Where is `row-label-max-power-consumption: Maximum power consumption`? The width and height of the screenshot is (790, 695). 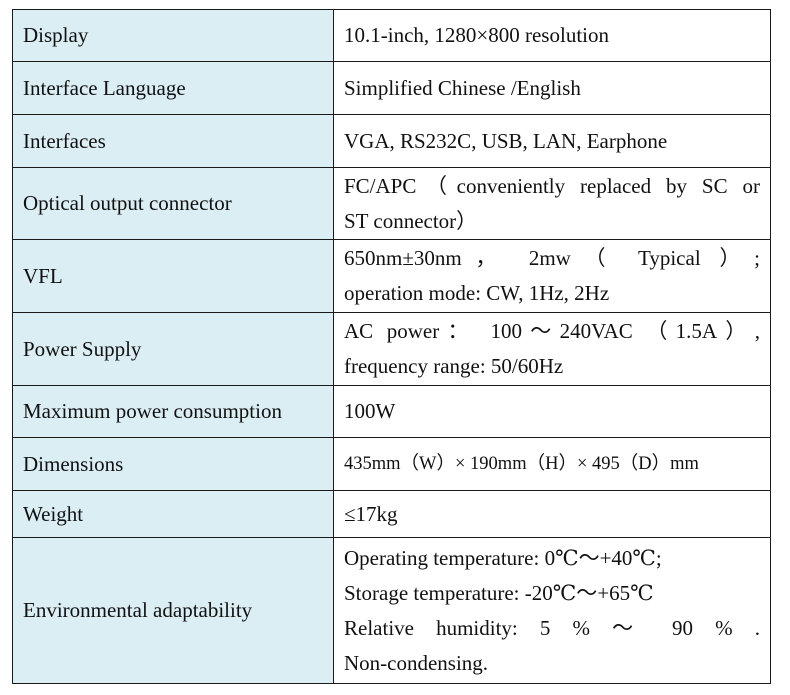
row-label-max-power-consumption: Maximum power consumption is located at coordinates (173, 411).